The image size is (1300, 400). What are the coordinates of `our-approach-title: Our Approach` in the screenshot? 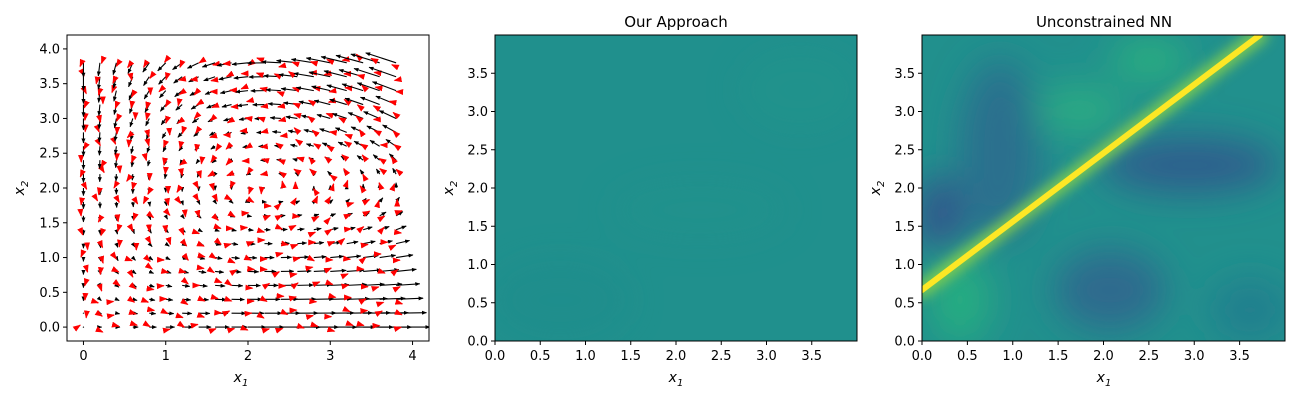 It's located at (676, 22).